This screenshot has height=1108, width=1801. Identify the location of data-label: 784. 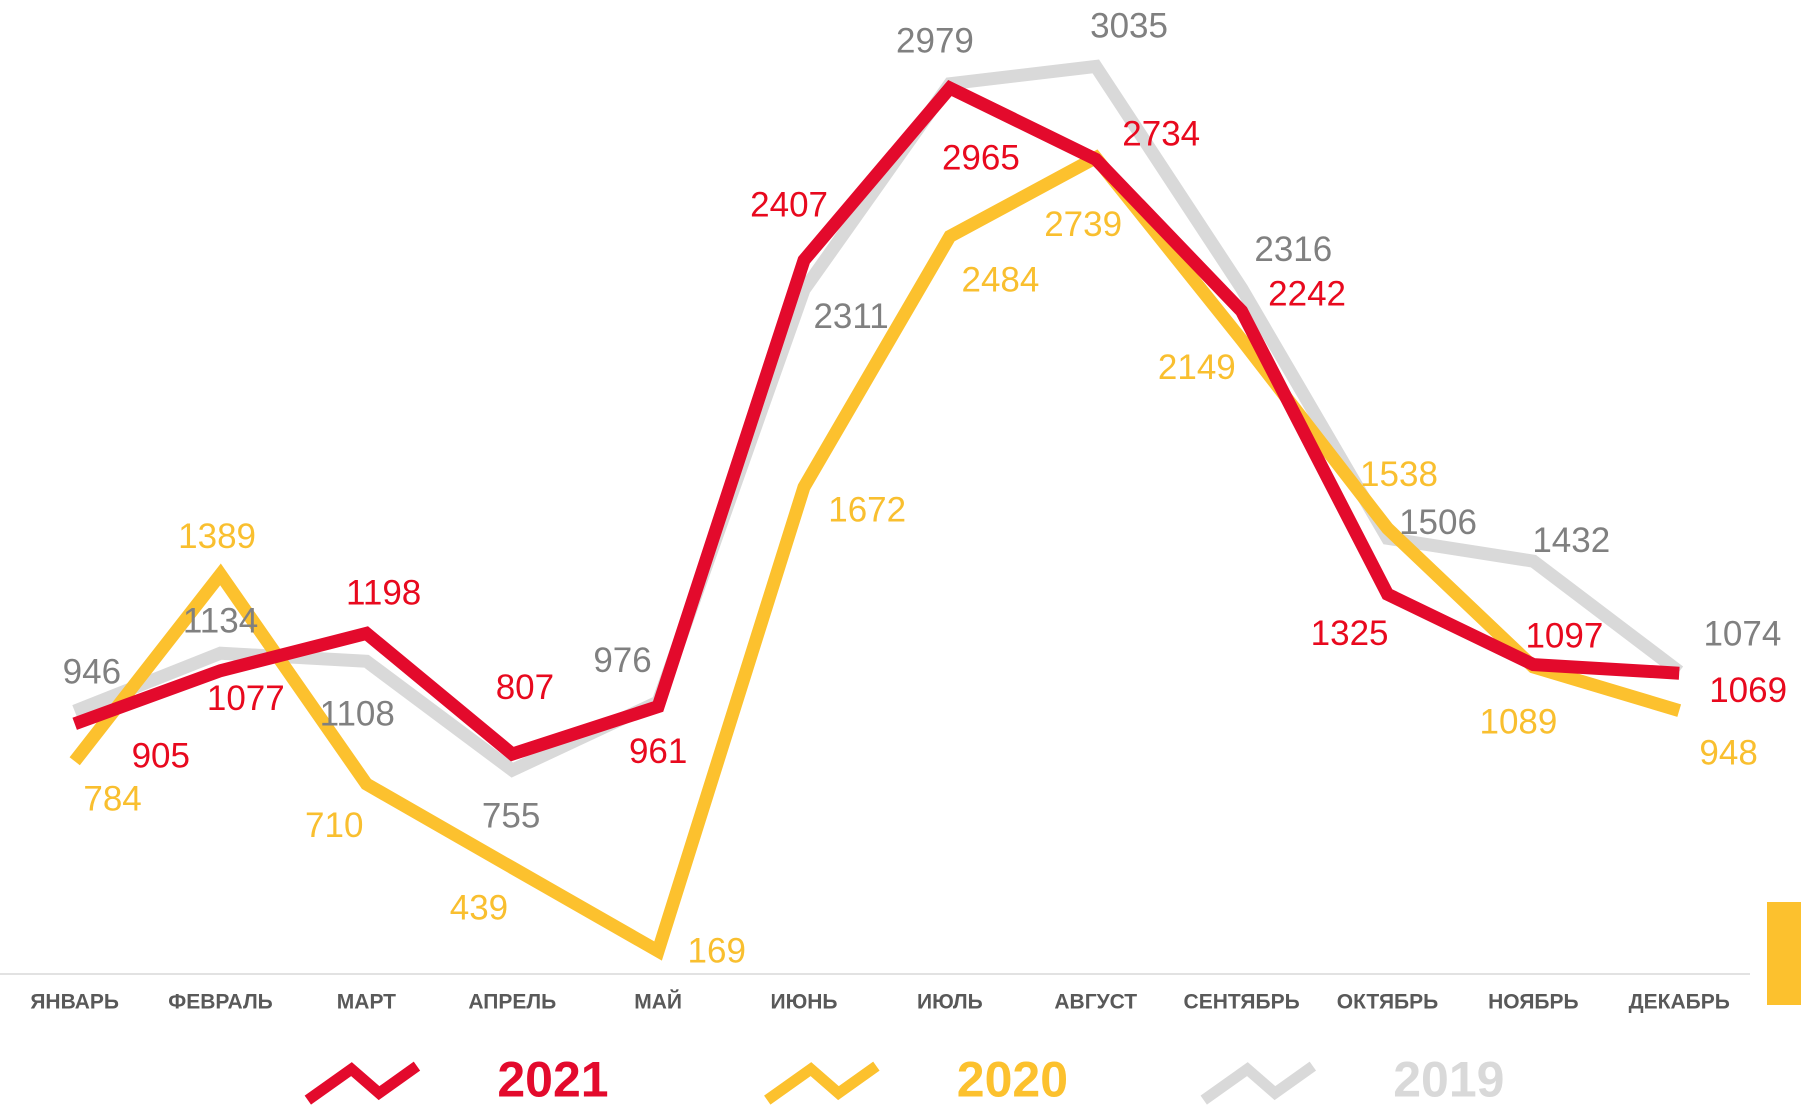
(112, 799).